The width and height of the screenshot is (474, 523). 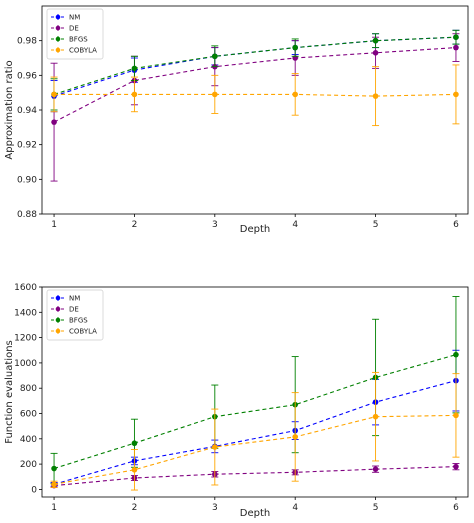 I want to click on y-tick-label: 0.94, so click(x=27, y=111).